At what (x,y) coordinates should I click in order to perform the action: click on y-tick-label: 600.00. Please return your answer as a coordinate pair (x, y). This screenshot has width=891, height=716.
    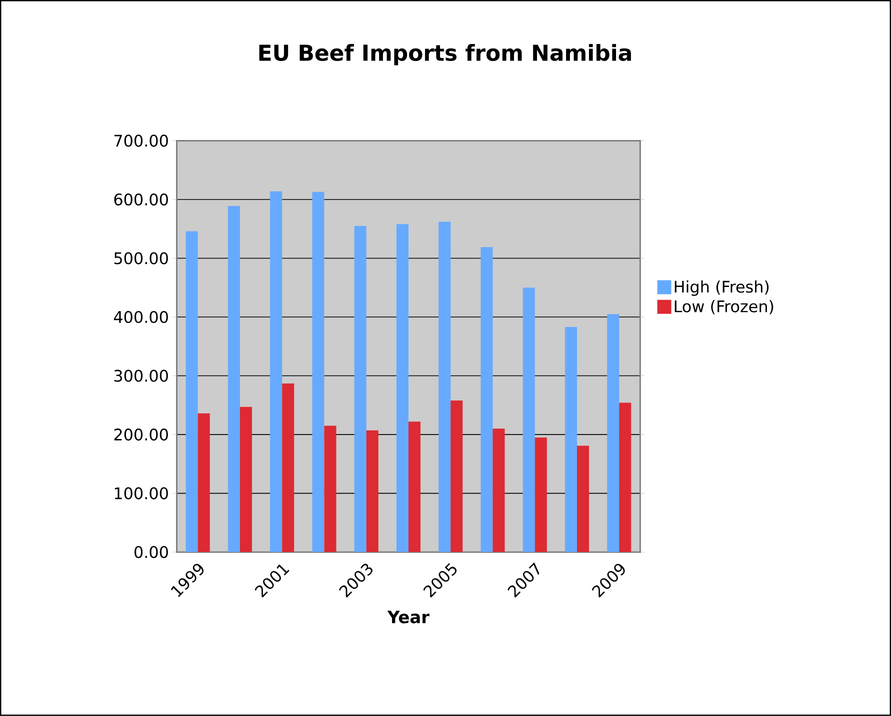
    Looking at the image, I should click on (141, 200).